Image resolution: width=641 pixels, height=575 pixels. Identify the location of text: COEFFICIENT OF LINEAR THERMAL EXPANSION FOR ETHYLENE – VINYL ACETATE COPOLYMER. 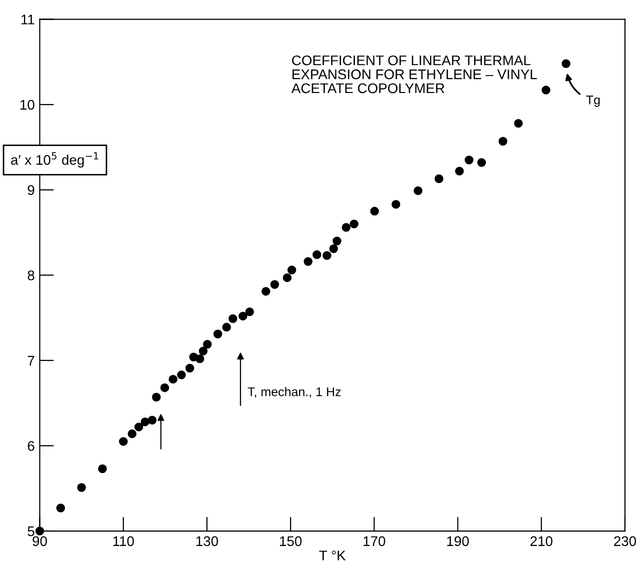
(414, 74).